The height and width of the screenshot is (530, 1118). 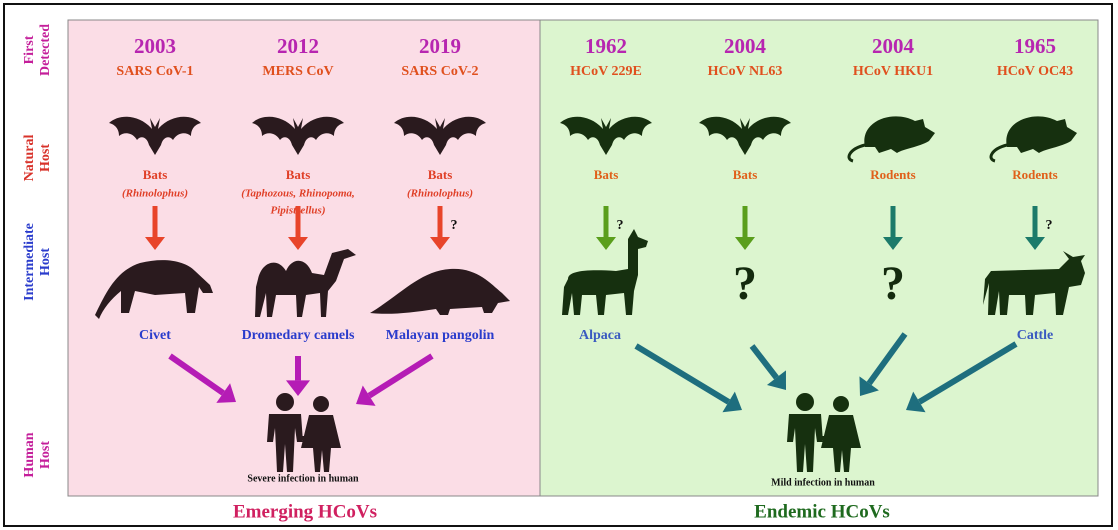 I want to click on group-name: Endemic HCoVs, so click(x=822, y=511).